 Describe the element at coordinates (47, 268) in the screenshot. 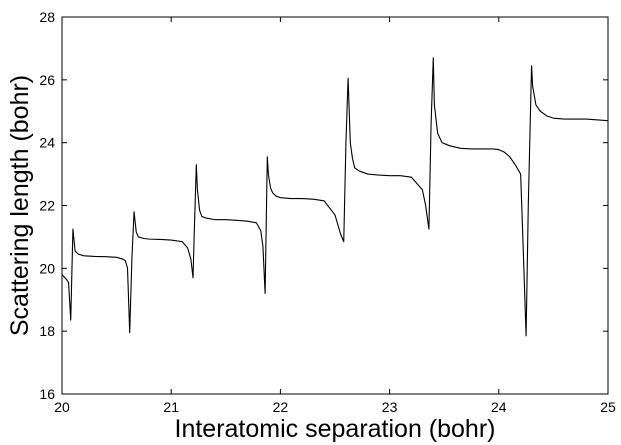

I see `y-tick-label: 20` at that location.